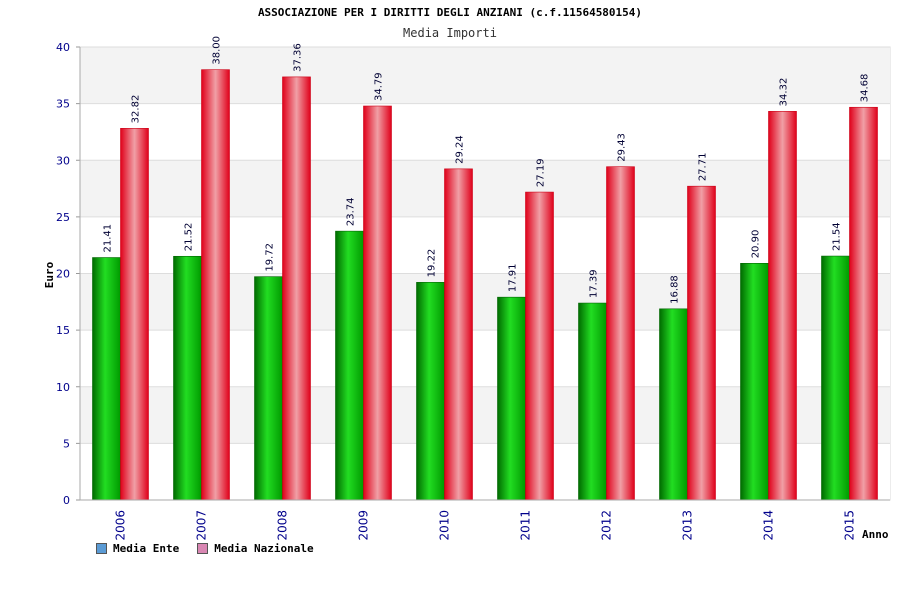 Image resolution: width=900 pixels, height=600 pixels. I want to click on data-label: 27.19, so click(541, 172).